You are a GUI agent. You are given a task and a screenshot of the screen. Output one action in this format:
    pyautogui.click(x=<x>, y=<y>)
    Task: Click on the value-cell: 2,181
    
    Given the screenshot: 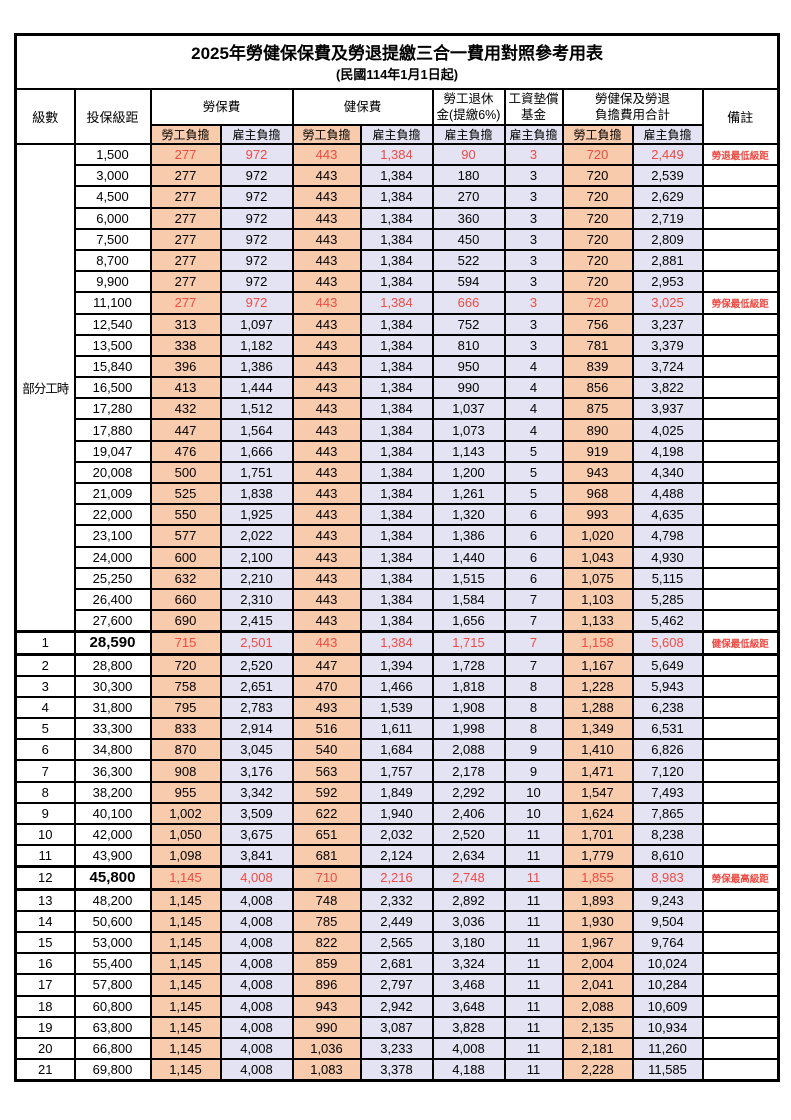 What is the action you would take?
    pyautogui.click(x=597, y=1048)
    